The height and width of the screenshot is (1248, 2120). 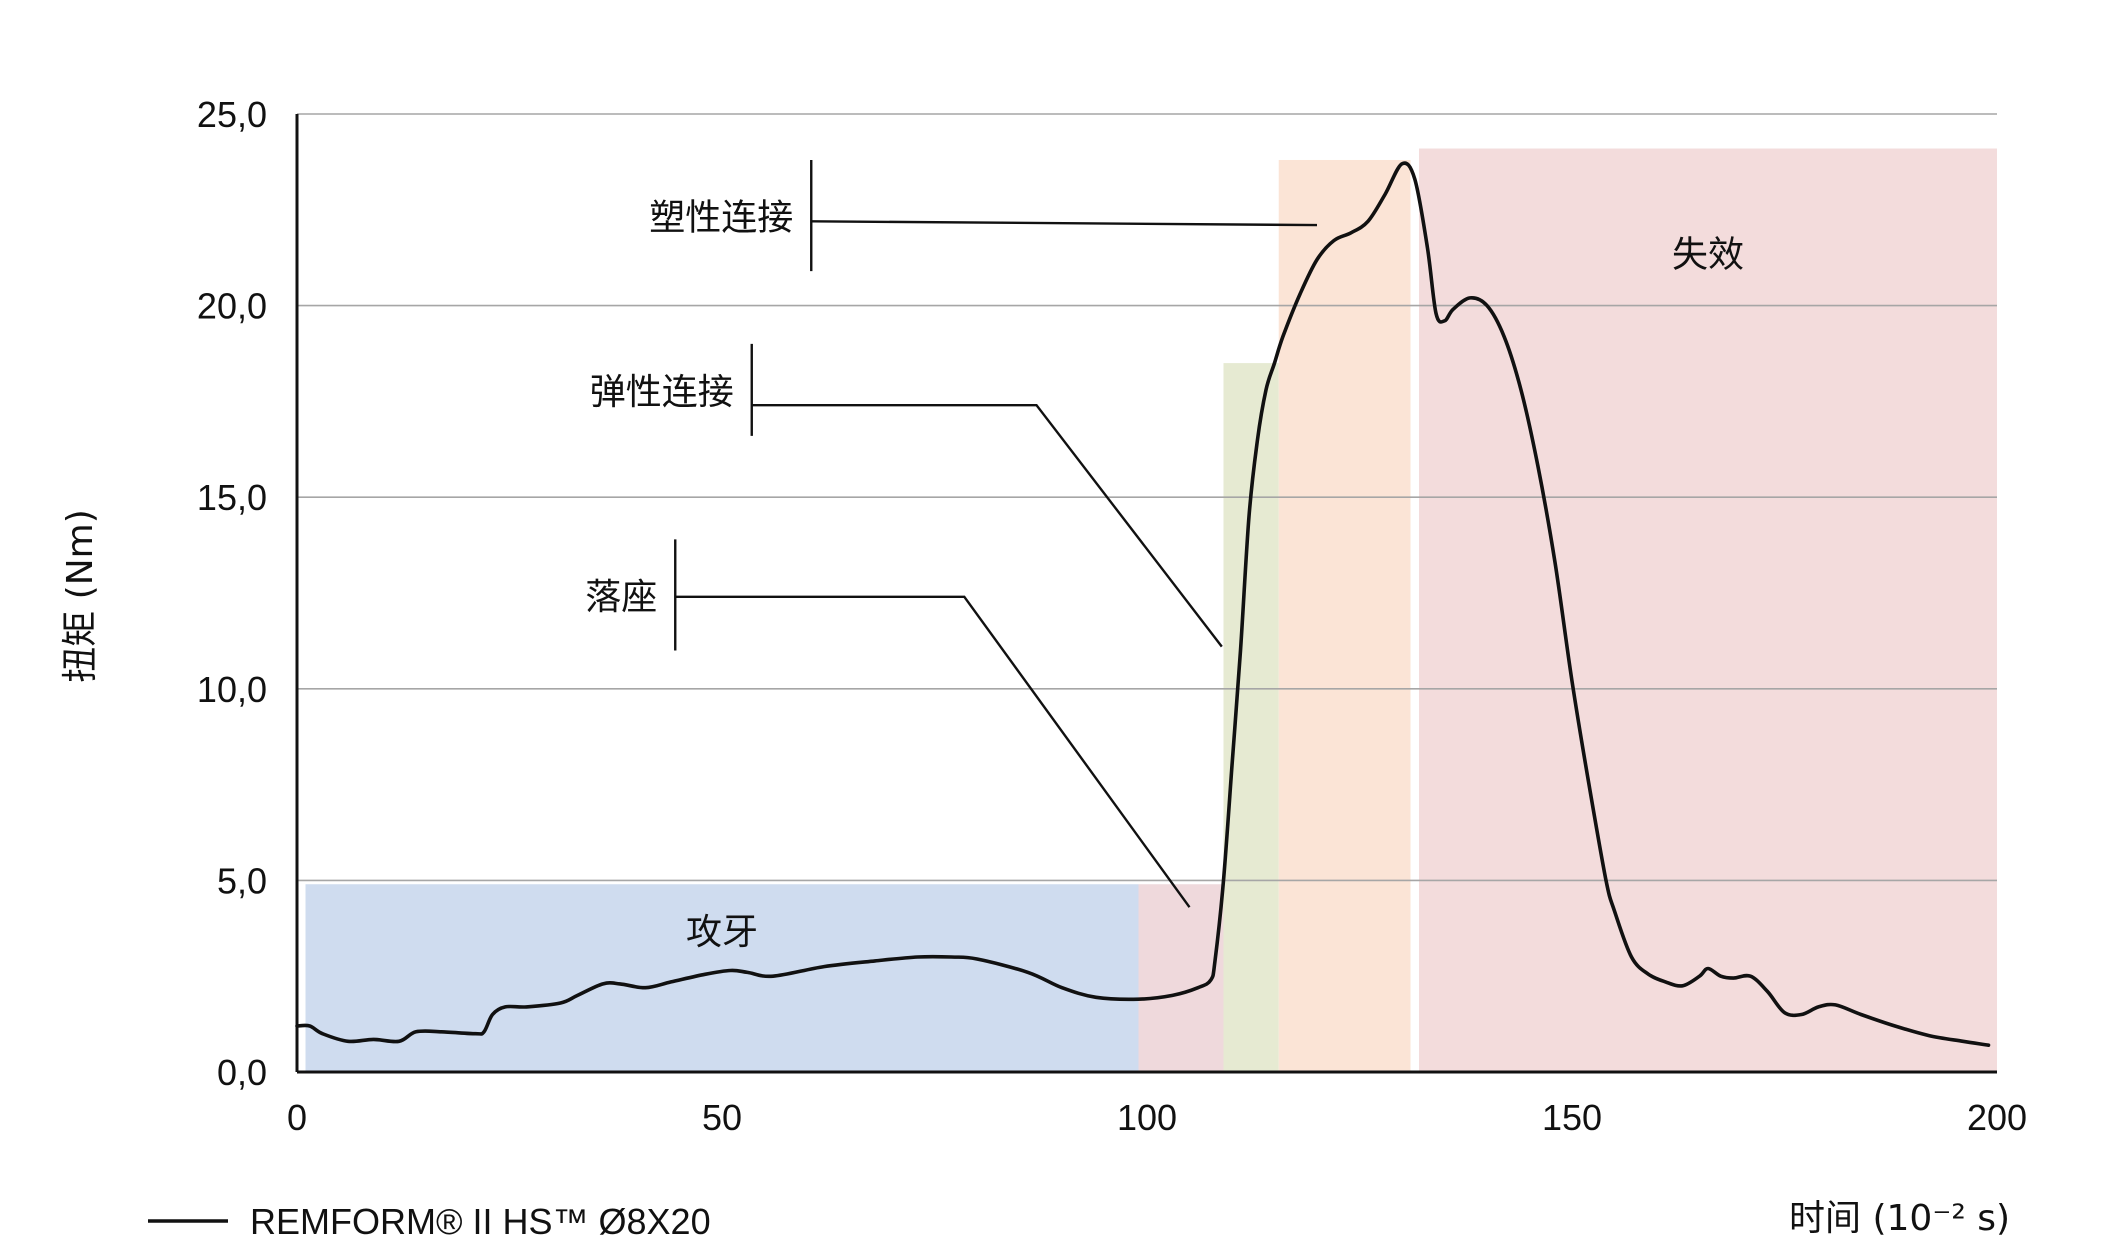 I want to click on legend: REMFORM® II HS™ Ø8X20, so click(x=429, y=1221).